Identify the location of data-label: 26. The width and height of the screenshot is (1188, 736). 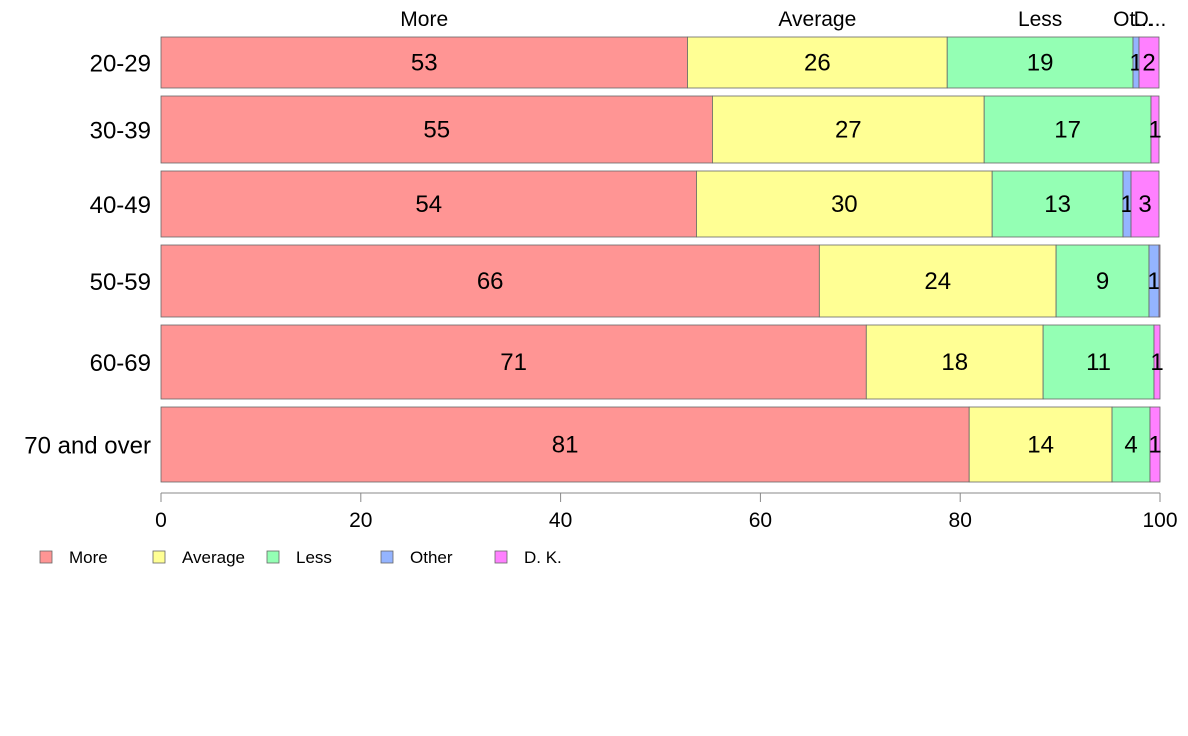
(817, 63).